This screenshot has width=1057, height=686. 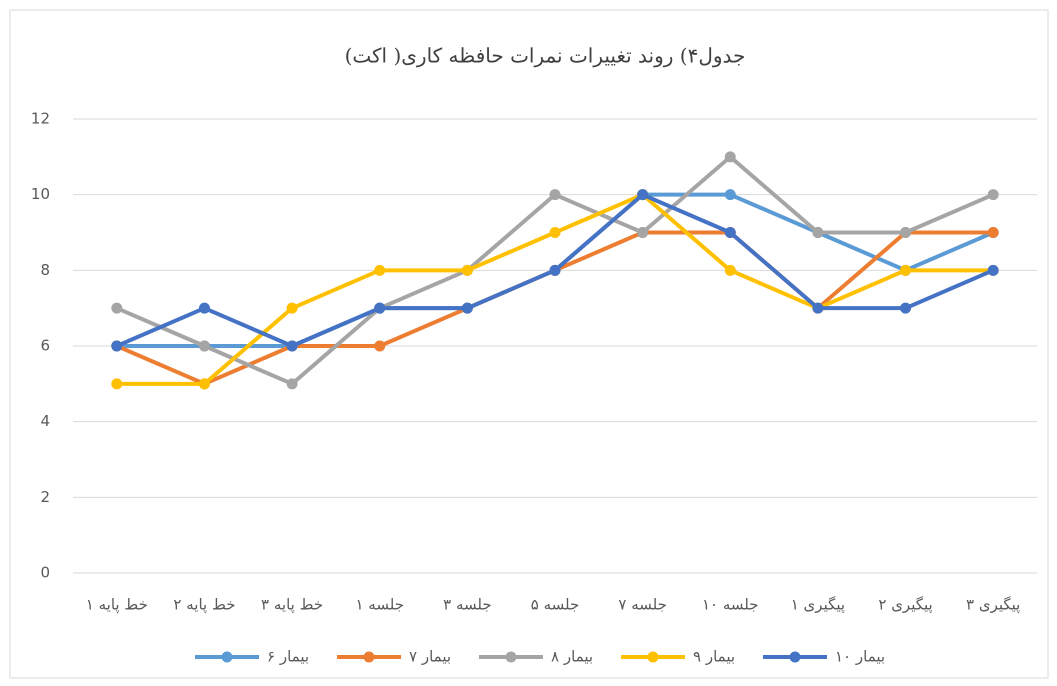 I want to click on y-tick-label: 12, so click(x=40, y=119).